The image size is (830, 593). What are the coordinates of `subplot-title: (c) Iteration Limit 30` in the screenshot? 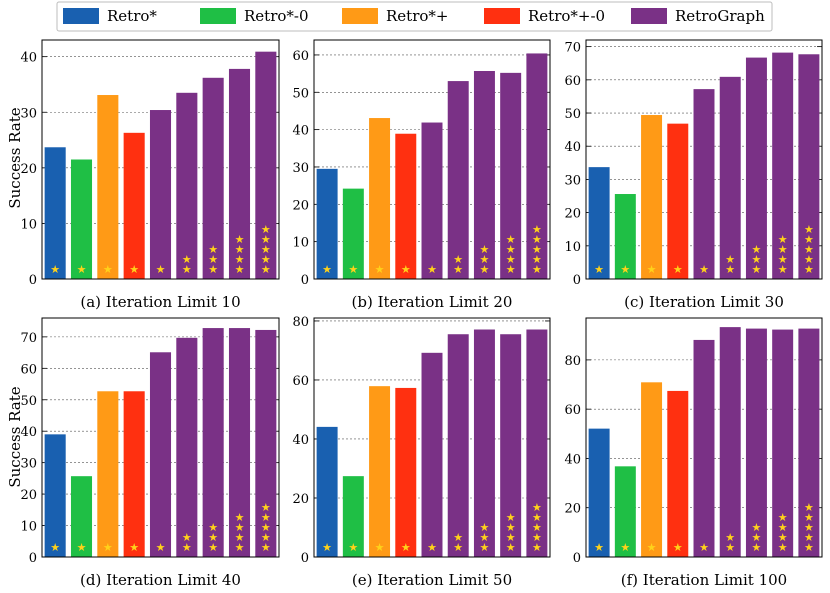 It's located at (704, 302).